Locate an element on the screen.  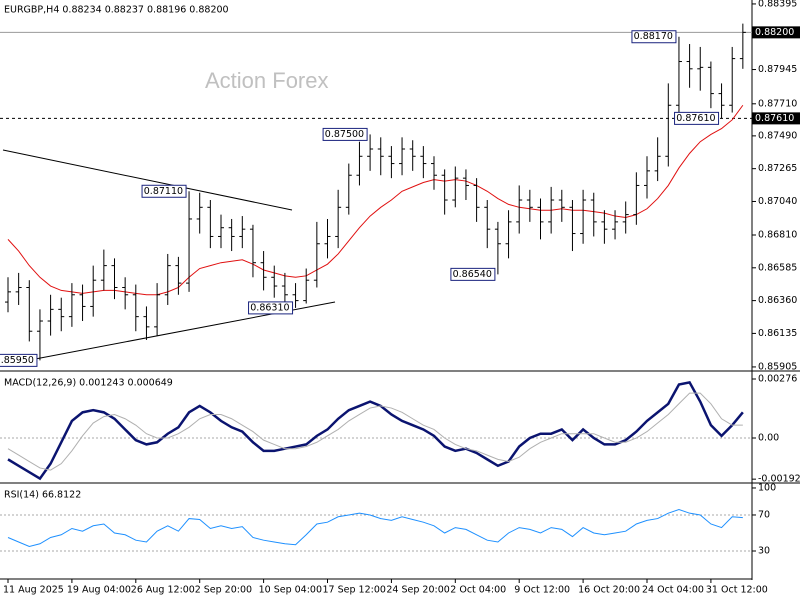
y-tick-label: 0.87710 is located at coordinates (777, 103).